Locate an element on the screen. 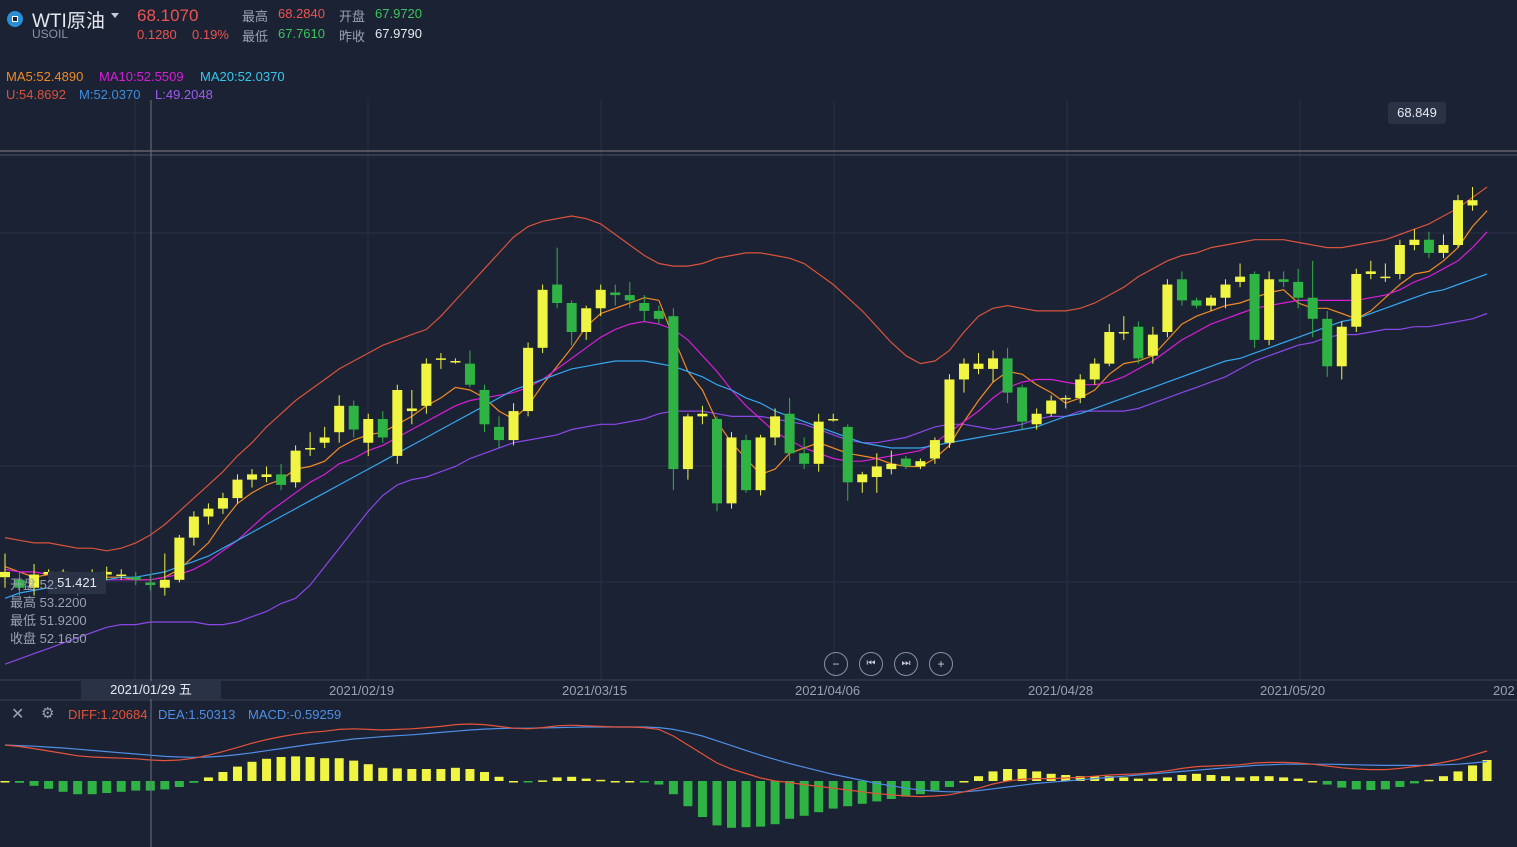  tooltip-close: 收盘 52.1650 is located at coordinates (48, 638).